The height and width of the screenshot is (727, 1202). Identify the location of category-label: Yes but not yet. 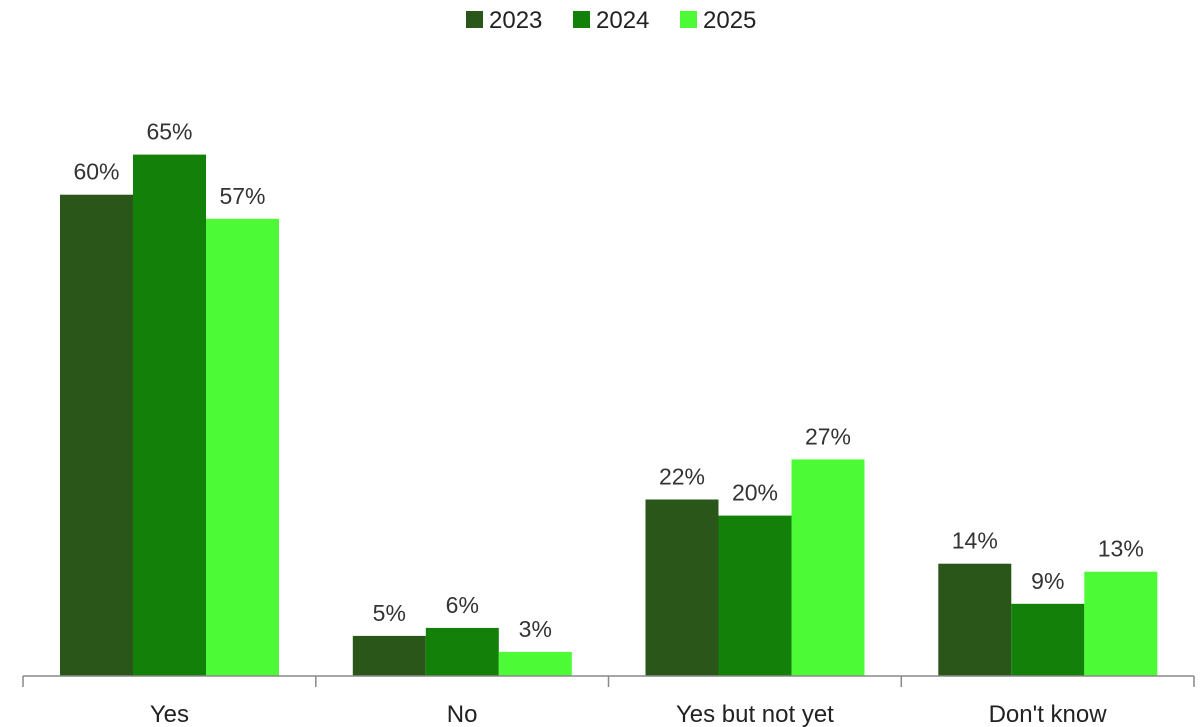
(755, 714).